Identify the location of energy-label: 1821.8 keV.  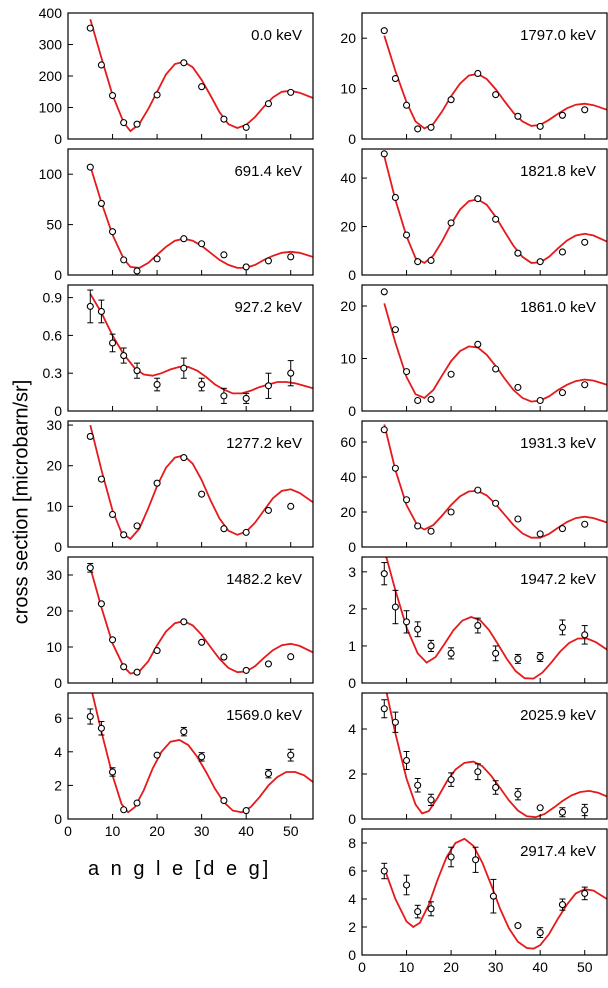
(558, 171).